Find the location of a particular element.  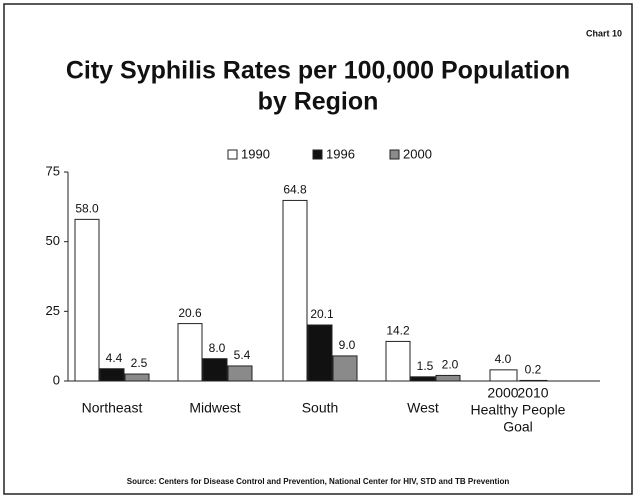

y-tick-label: 50 is located at coordinates (53, 240).